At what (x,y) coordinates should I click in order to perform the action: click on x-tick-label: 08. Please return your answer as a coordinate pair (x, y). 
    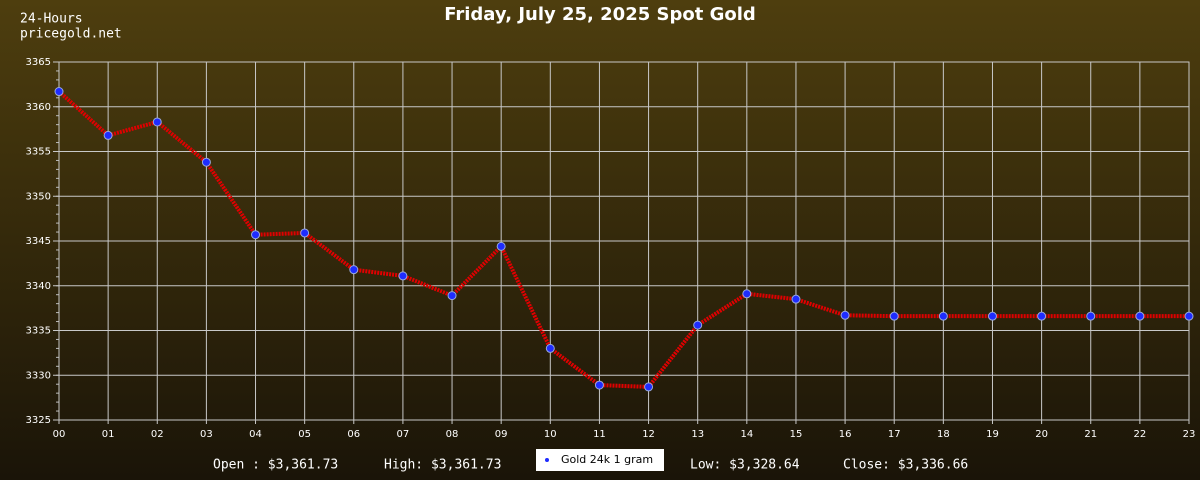
    Looking at the image, I should click on (452, 434).